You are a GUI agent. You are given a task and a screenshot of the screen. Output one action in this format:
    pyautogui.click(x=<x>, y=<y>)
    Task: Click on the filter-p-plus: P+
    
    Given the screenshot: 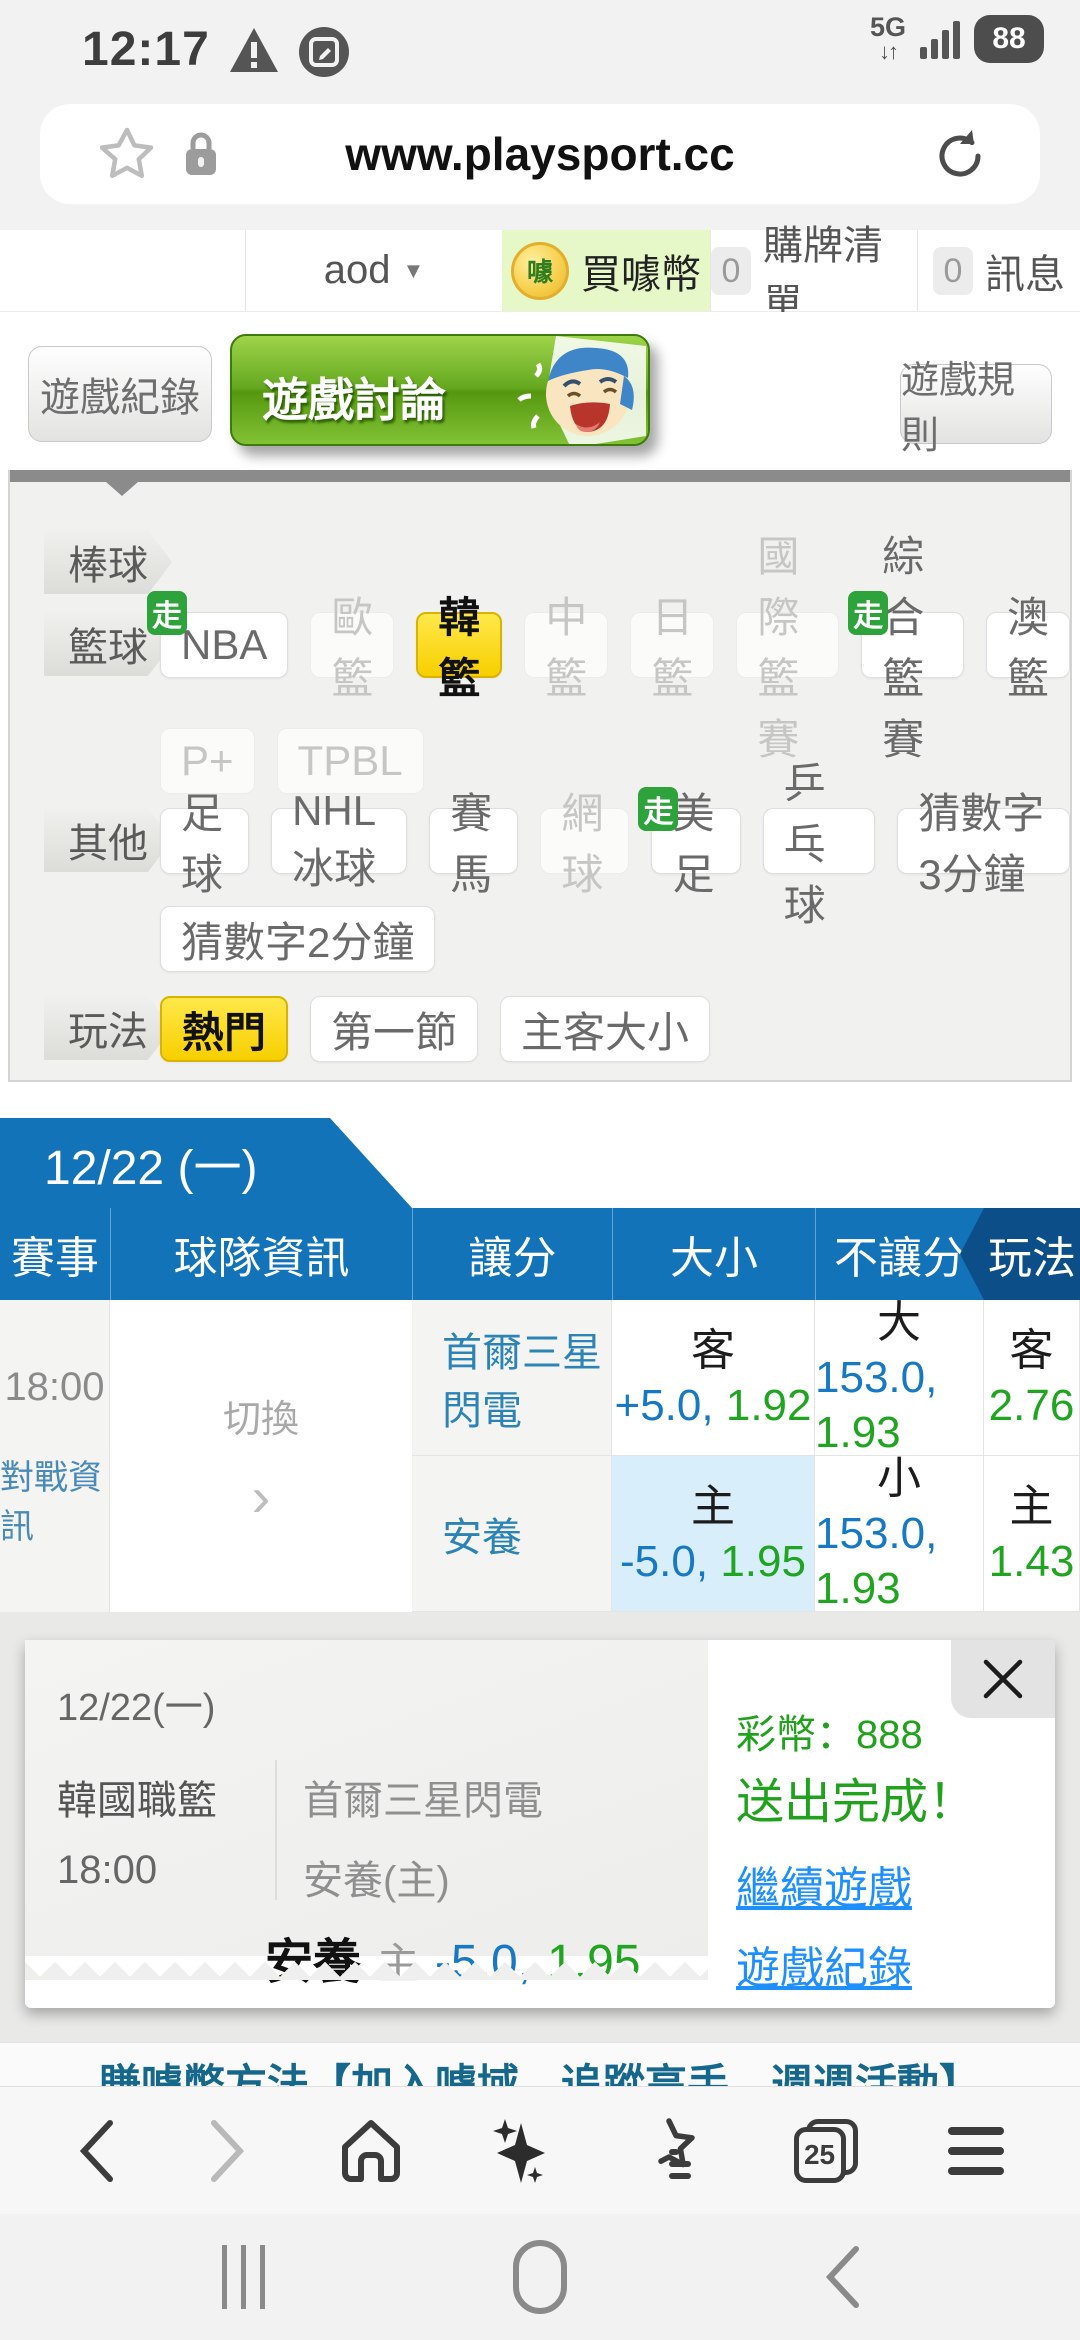 What is the action you would take?
    pyautogui.click(x=207, y=761)
    